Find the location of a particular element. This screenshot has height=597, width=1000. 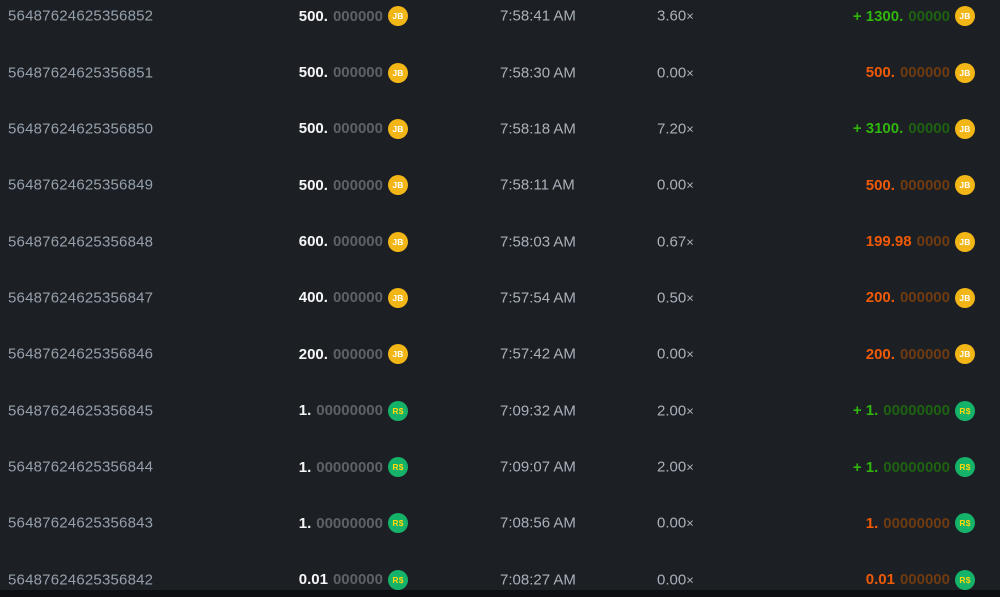

bet-multiplier: 0.67× is located at coordinates (675, 241).